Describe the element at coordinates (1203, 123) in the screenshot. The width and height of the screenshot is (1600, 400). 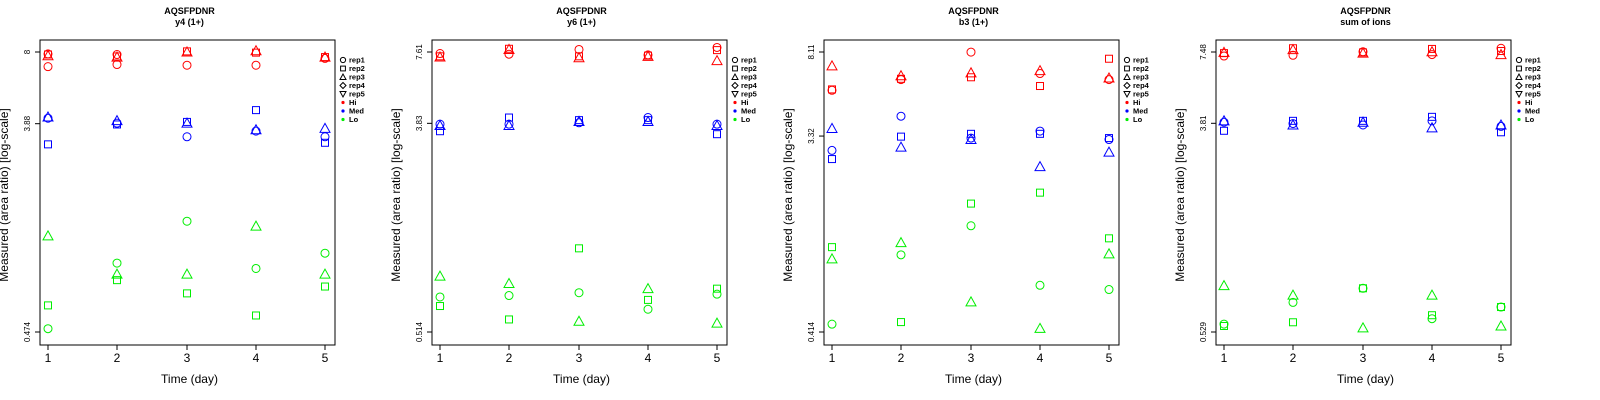
I see `y-tick-label-2: 3.81` at that location.